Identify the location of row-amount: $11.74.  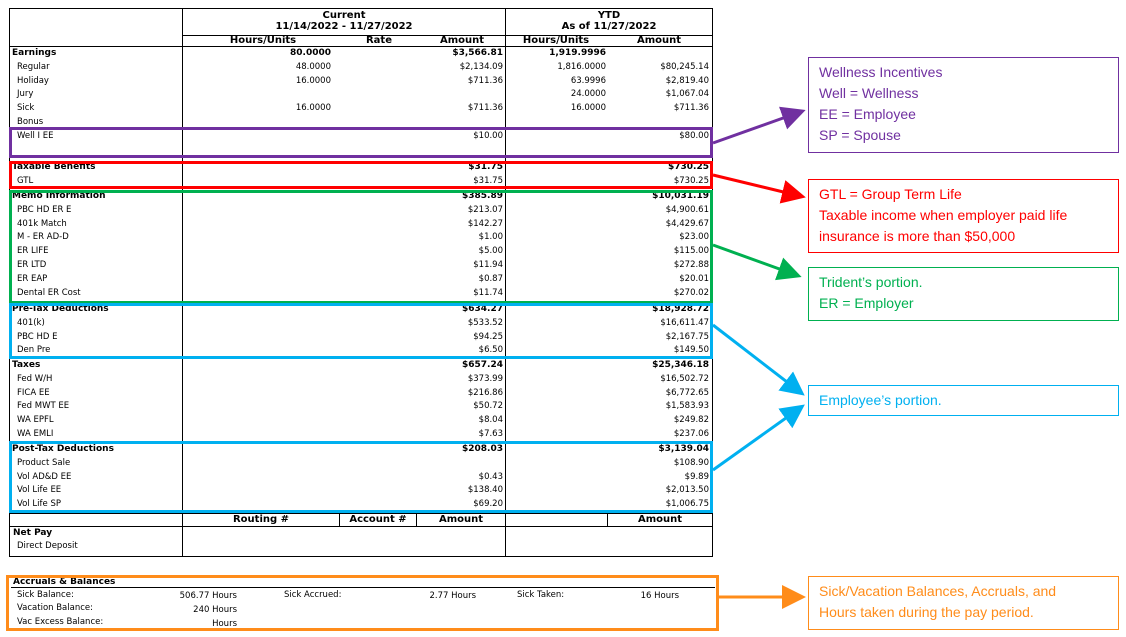
(488, 292).